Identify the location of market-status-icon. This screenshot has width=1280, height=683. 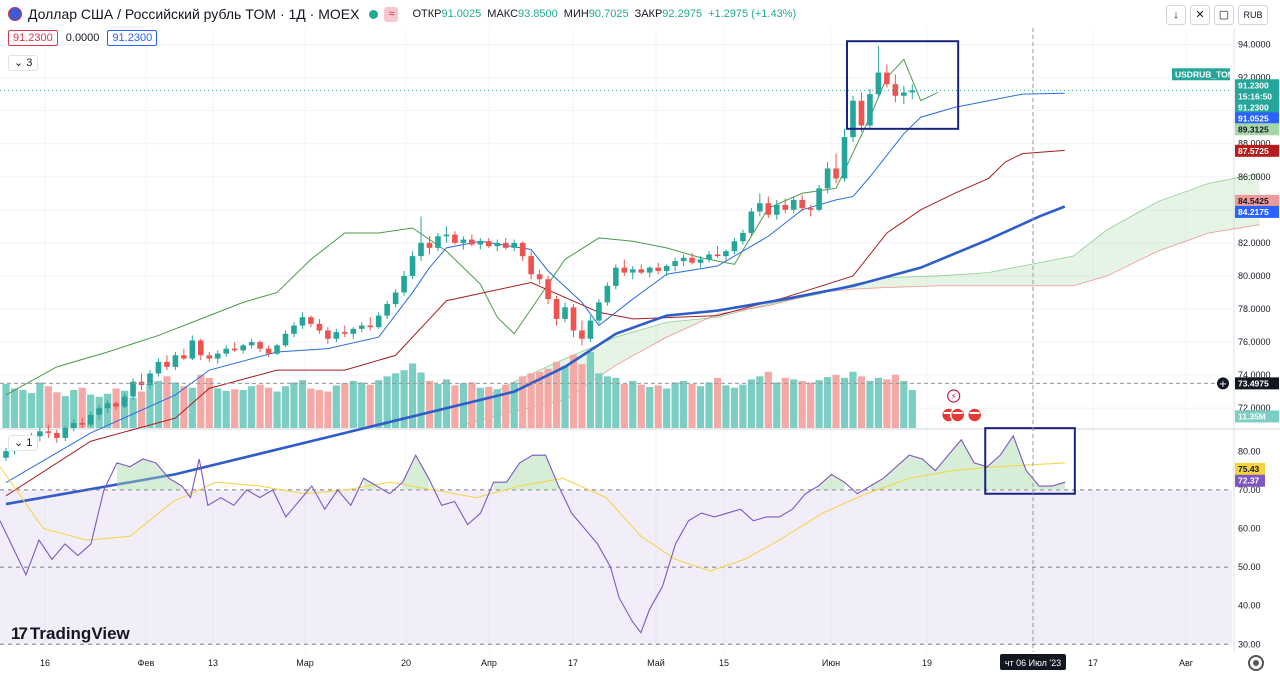
(374, 14).